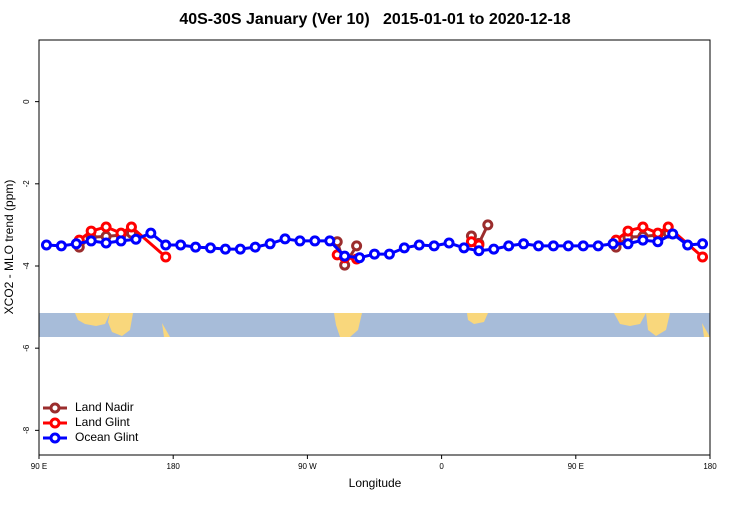 The width and height of the screenshot is (750, 505). I want to click on y-tick-label: 0, so click(26, 101).